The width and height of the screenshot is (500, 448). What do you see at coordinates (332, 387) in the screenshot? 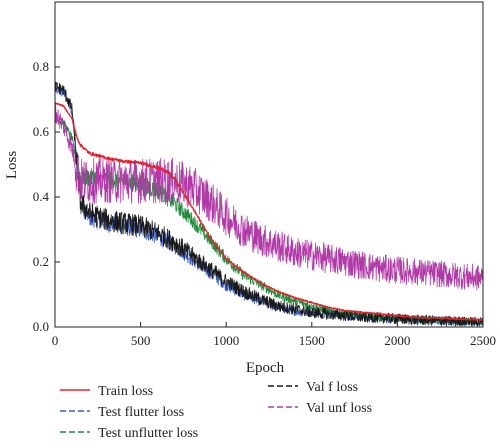
I see `legend-label: Val f loss` at bounding box center [332, 387].